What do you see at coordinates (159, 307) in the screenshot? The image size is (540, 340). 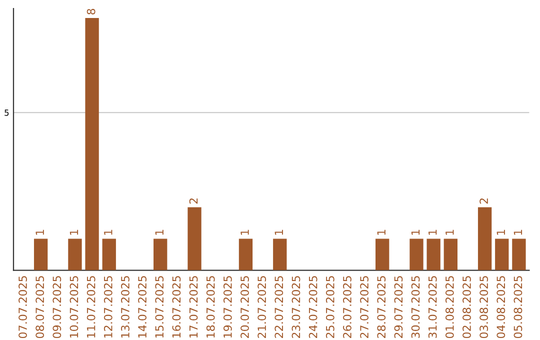 I see `x-tick-label: 15.07.2025` at bounding box center [159, 307].